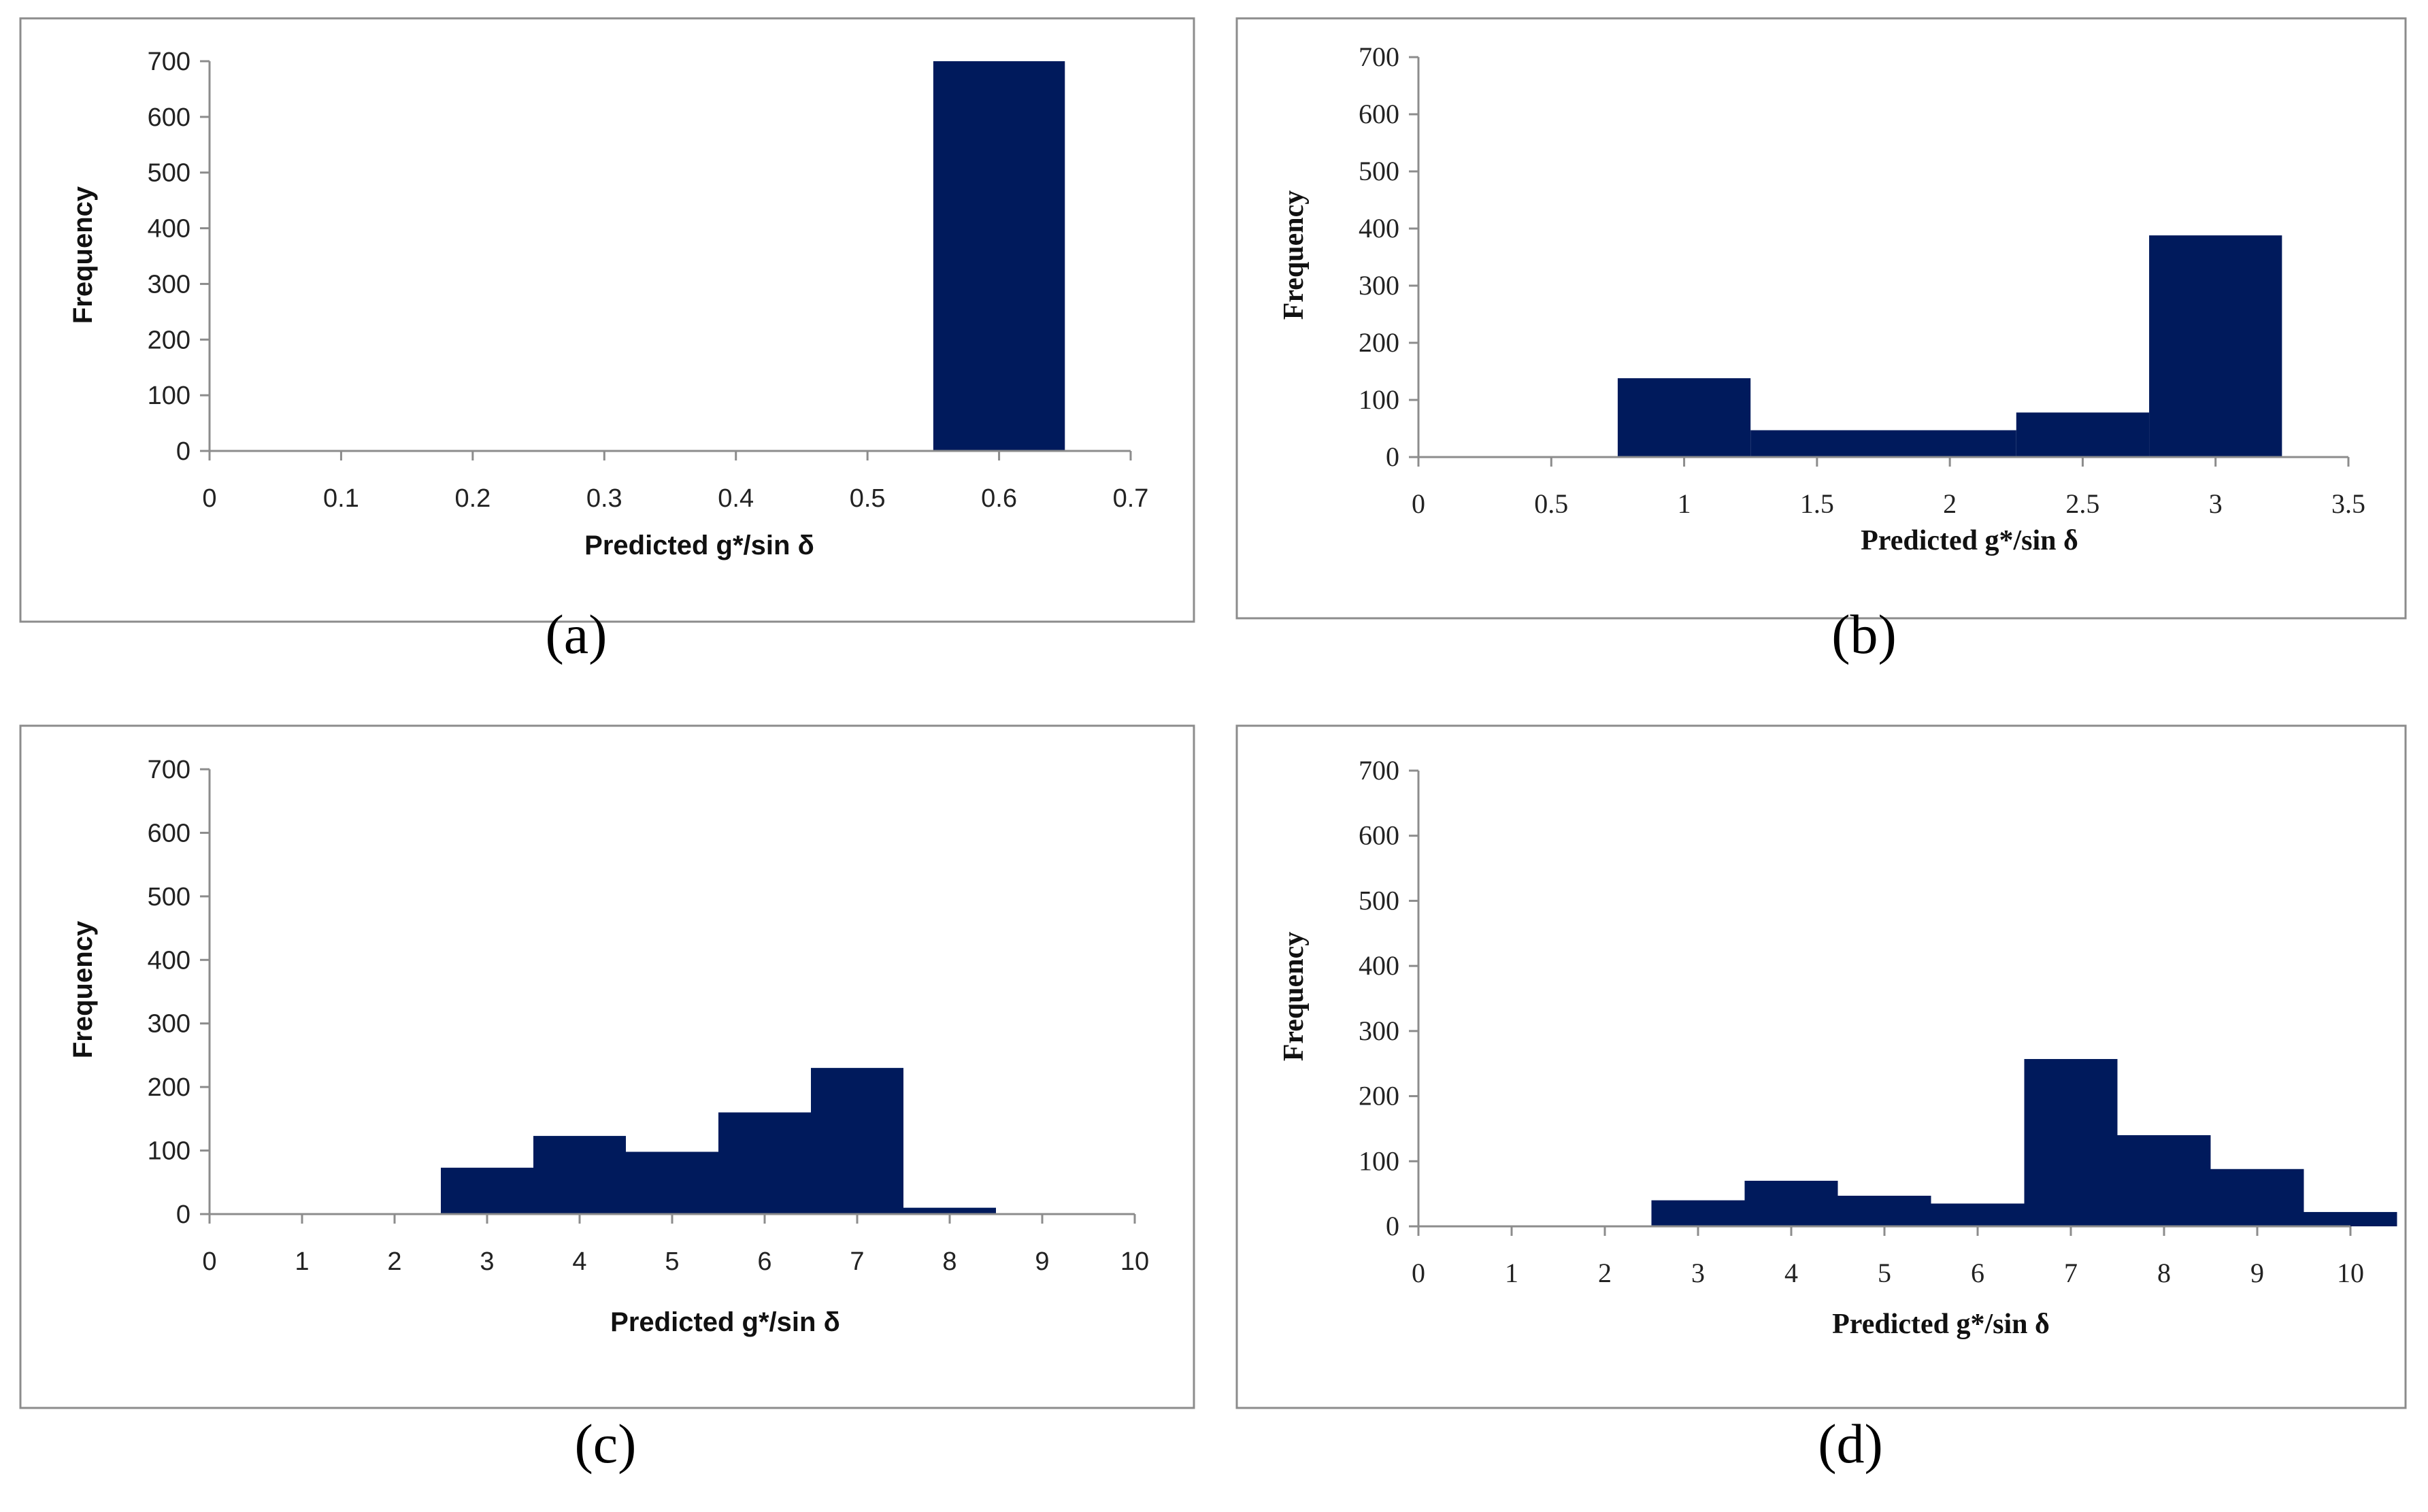 Image resolution: width=2428 pixels, height=1512 pixels. Describe the element at coordinates (605, 1444) in the screenshot. I see `subfigure-caption: (c)` at that location.